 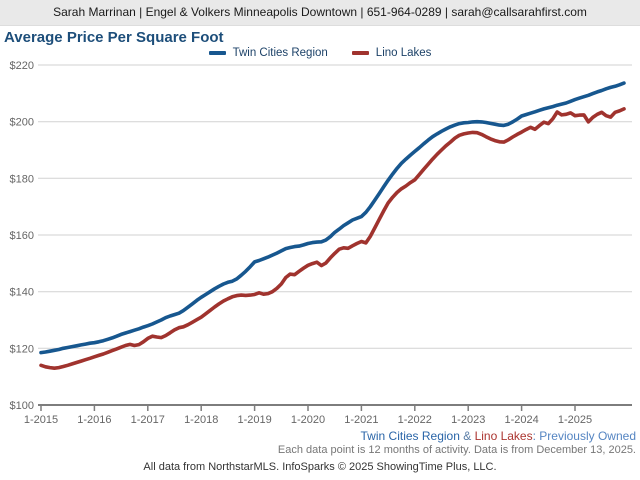 I want to click on x-axis-tick-label: 1-2025, so click(x=575, y=420).